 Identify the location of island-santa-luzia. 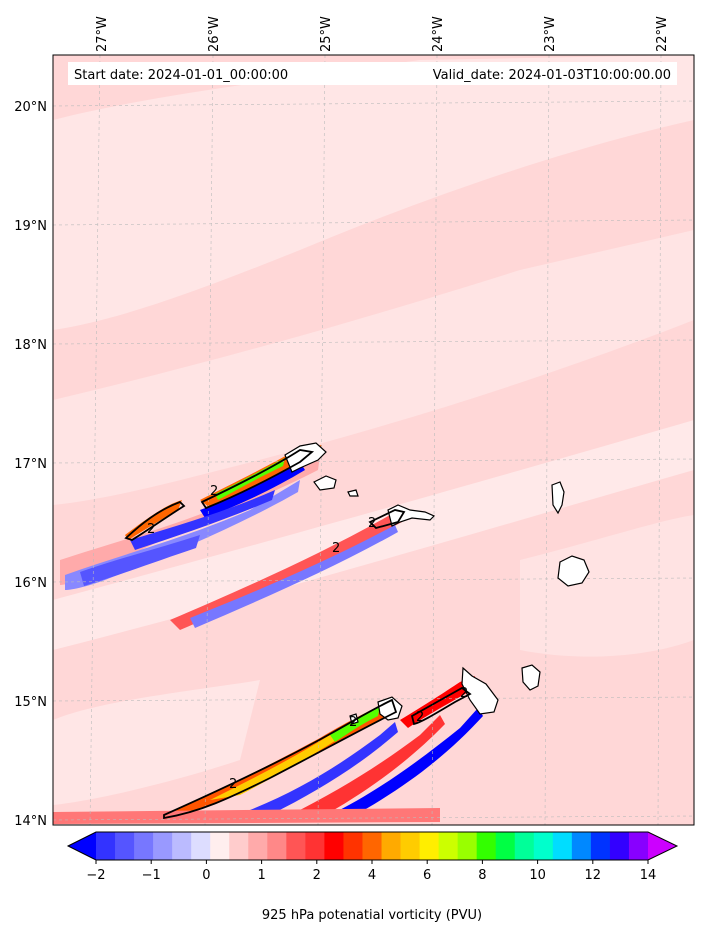
(353, 493).